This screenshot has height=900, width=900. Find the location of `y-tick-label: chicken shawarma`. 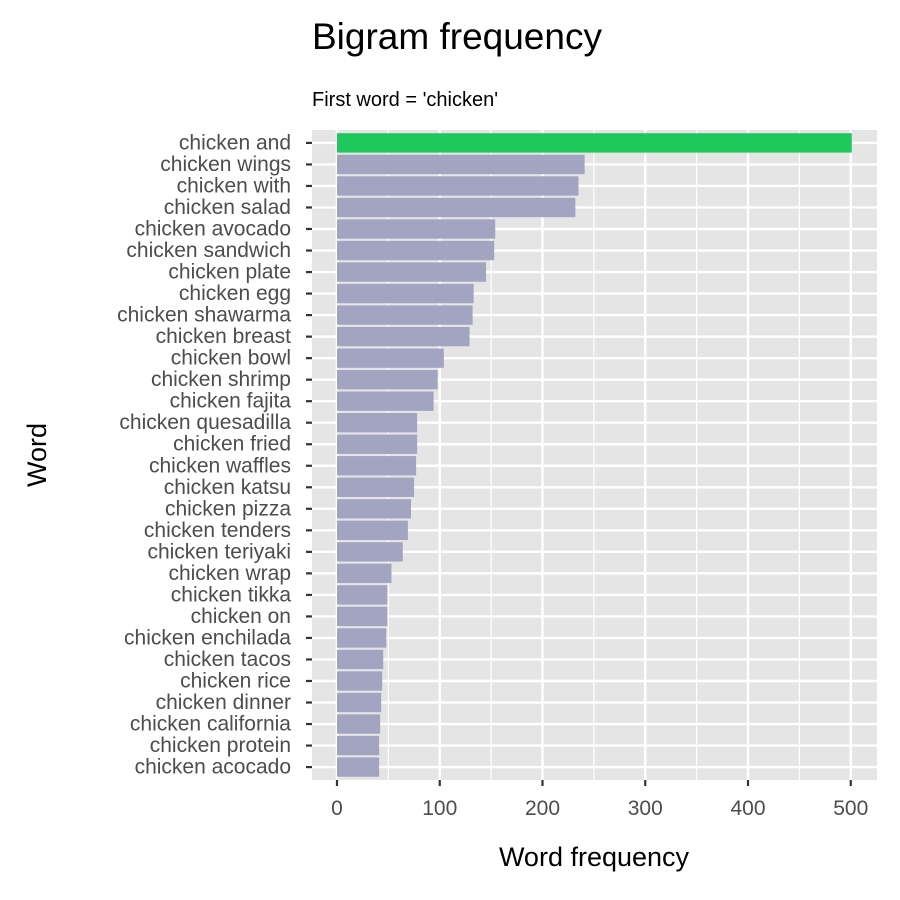

y-tick-label: chicken shawarma is located at coordinates (204, 315).